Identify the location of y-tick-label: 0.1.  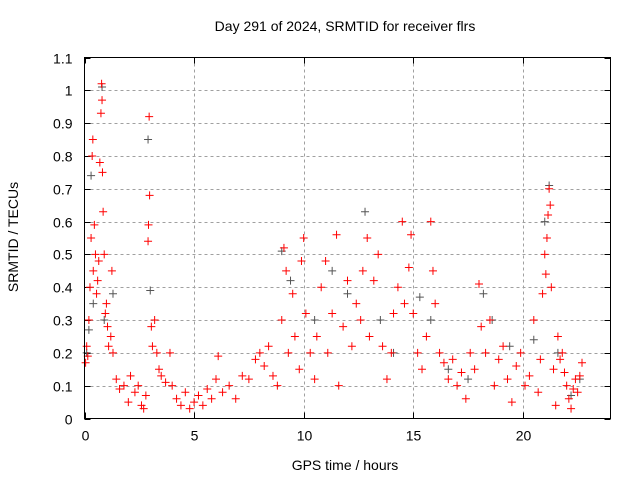
(63, 387).